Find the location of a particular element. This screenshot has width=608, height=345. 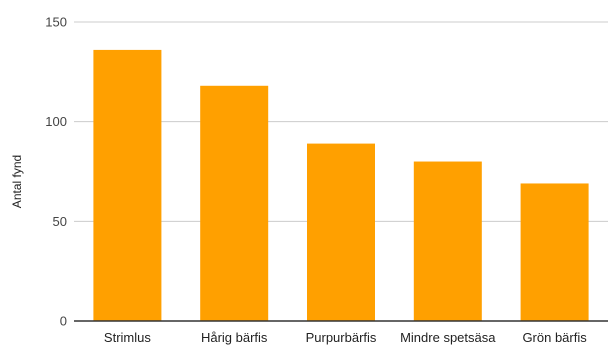

y-axis-title: Antal fynd is located at coordinates (17, 181).